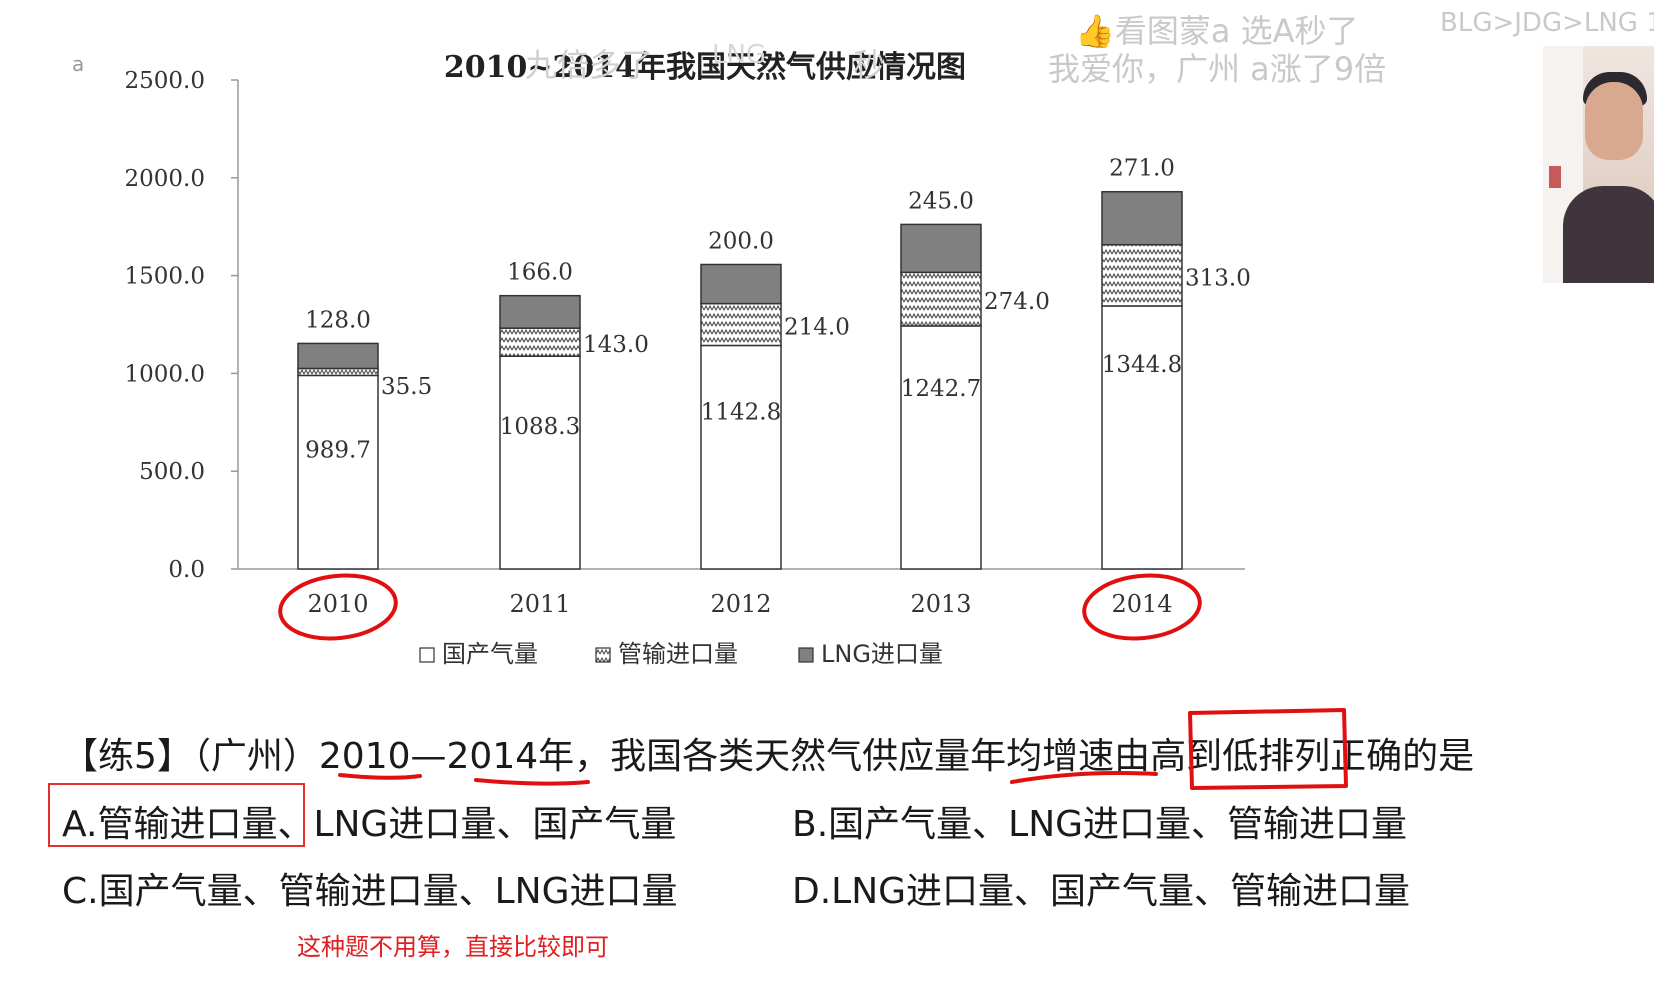 The width and height of the screenshot is (1654, 989). What do you see at coordinates (1141, 604) in the screenshot?
I see `x-tick-label: 2014` at bounding box center [1141, 604].